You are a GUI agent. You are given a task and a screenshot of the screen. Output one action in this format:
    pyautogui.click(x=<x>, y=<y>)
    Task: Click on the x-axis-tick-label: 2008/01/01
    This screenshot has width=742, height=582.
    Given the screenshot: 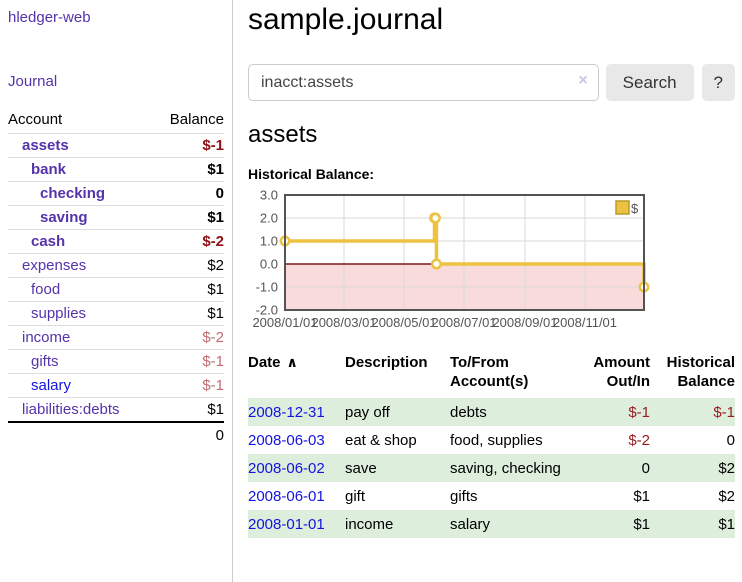 What is the action you would take?
    pyautogui.click(x=284, y=322)
    